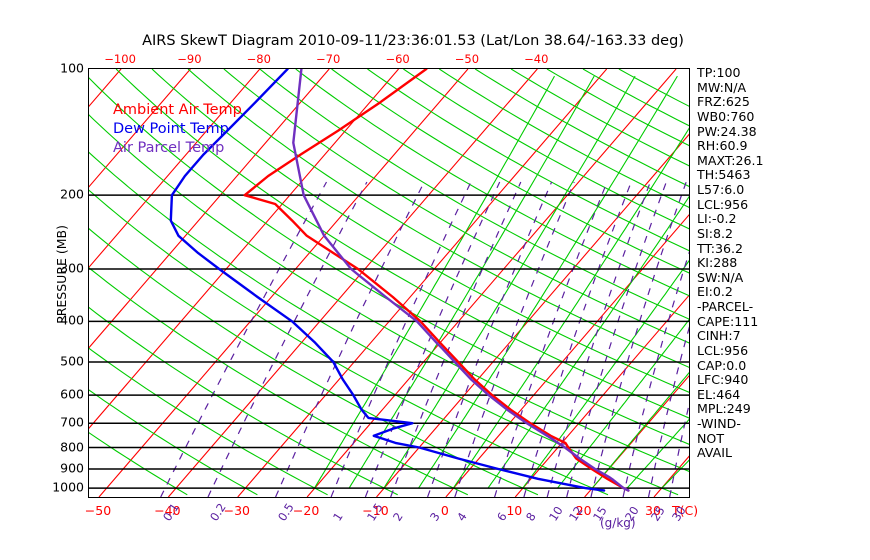  What do you see at coordinates (72, 361) in the screenshot?
I see `pressure-tick: 500` at bounding box center [72, 361].